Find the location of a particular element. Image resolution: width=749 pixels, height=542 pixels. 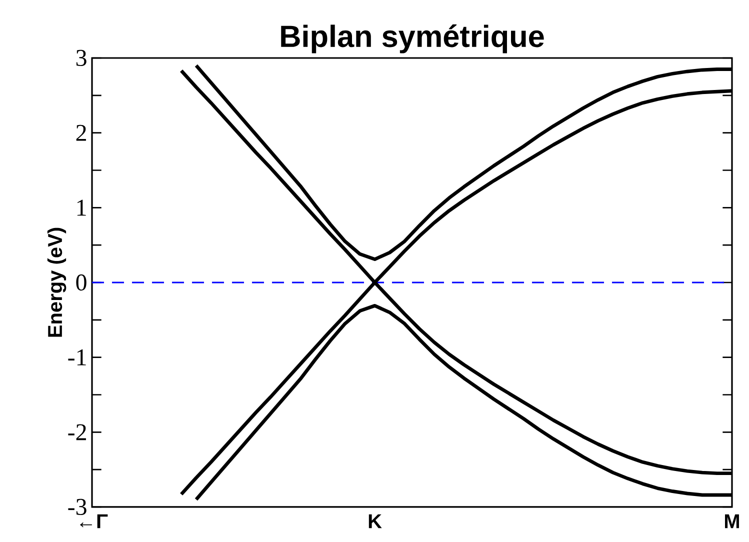

y-tick-label: -3 is located at coordinates (77, 507).